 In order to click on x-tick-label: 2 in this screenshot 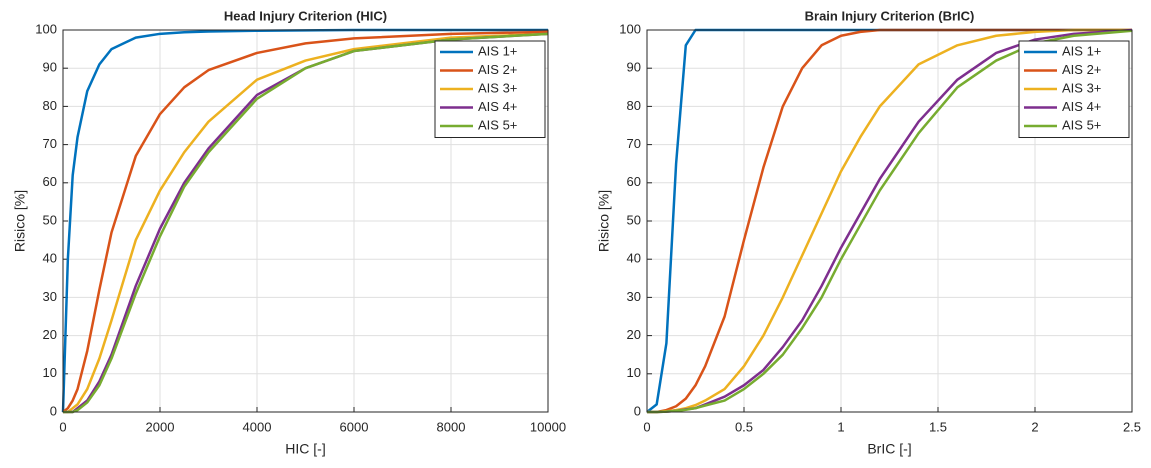, I will do `click(1034, 426)`.